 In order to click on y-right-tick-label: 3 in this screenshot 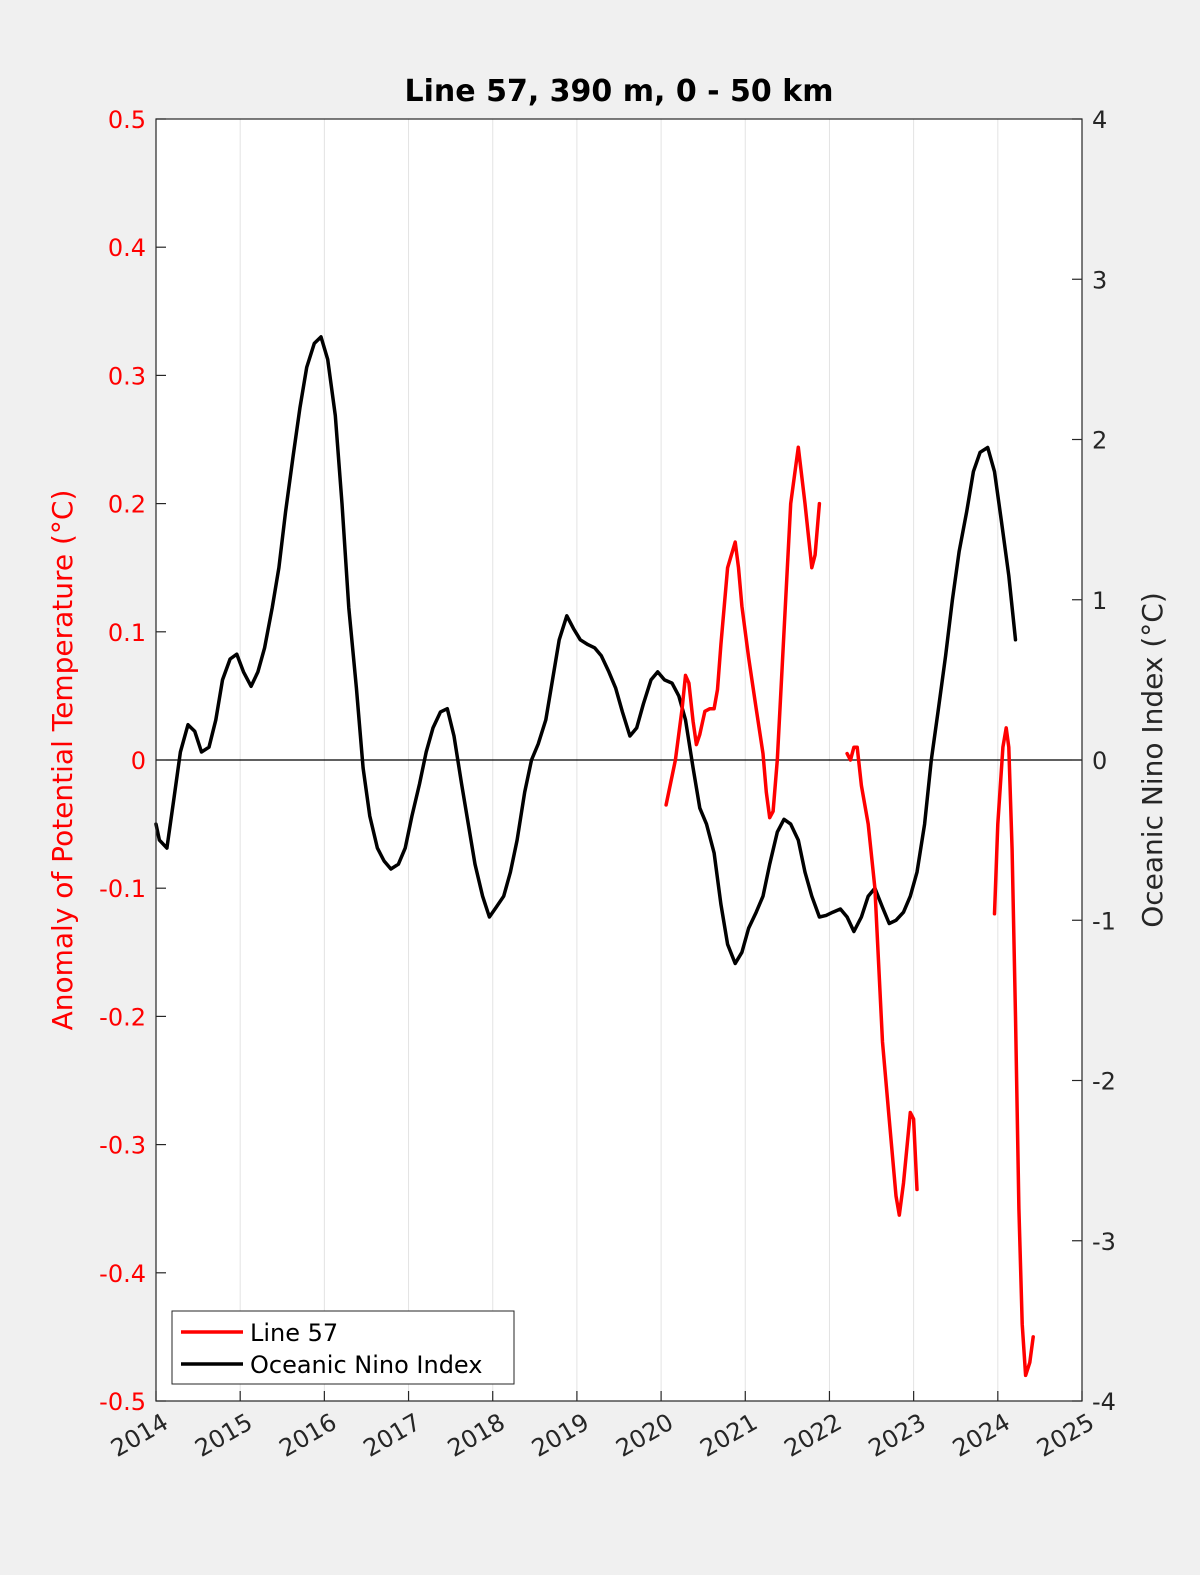, I will do `click(1099, 280)`.